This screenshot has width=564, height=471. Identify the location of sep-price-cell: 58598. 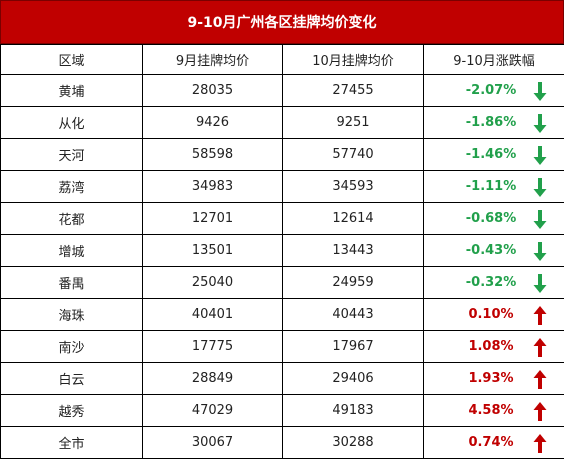
(212, 154).